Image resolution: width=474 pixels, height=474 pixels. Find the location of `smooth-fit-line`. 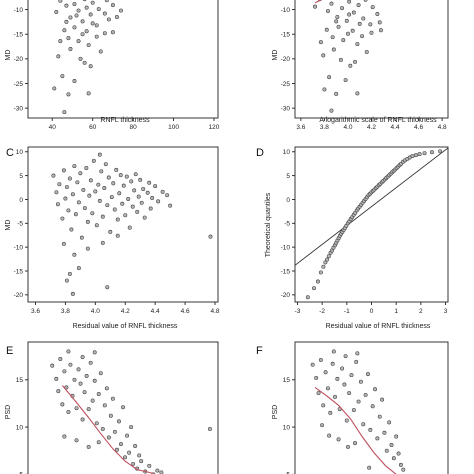

smooth-fit-line is located at coordinates (318, 2).